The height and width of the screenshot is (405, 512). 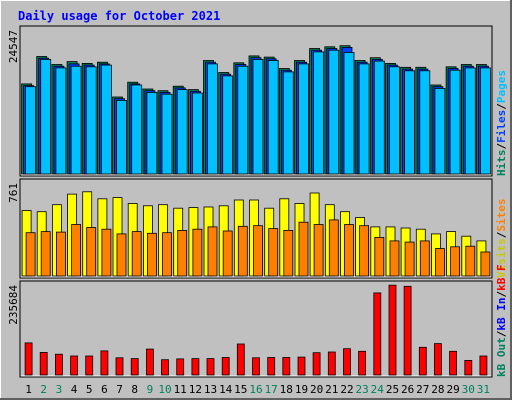 I want to click on side-label-bottom-part-3: /, so click(x=501, y=294).